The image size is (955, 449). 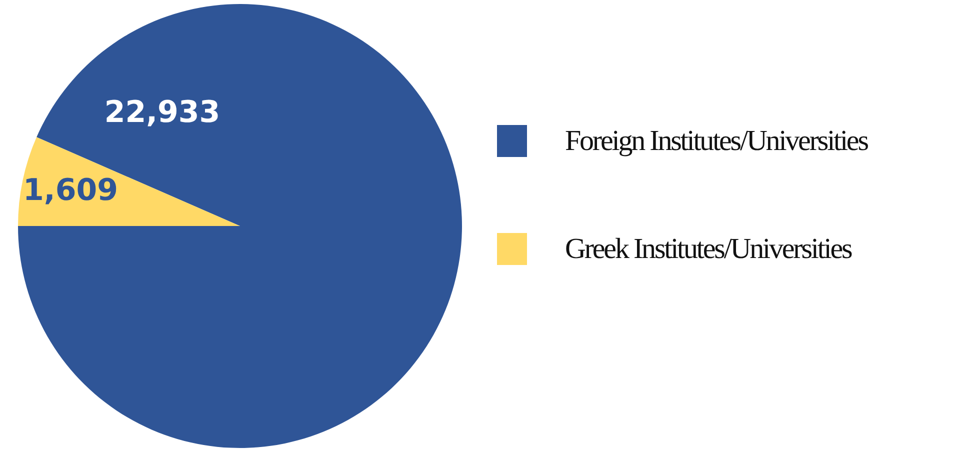 I want to click on data-label: 1,609, so click(x=70, y=190).